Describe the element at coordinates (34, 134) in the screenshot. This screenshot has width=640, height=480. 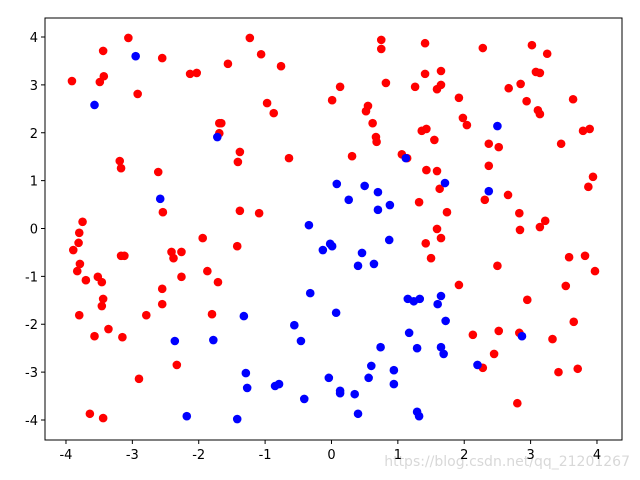
I see `y-tick-label: 2` at that location.